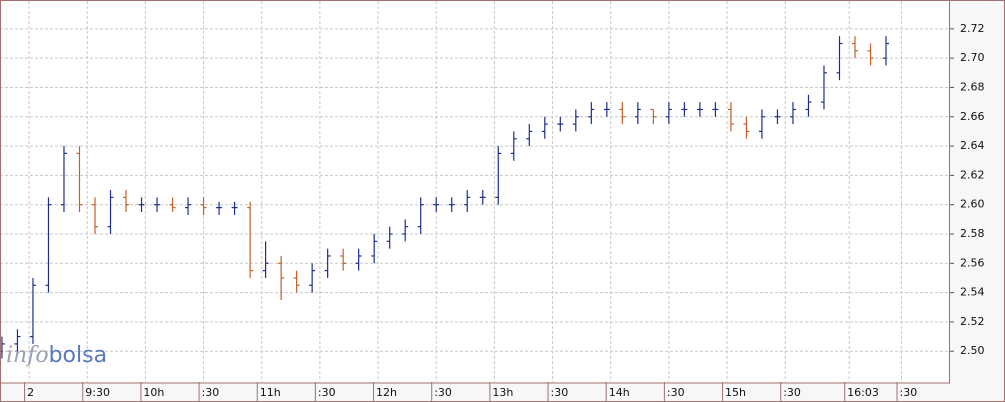 Image resolution: width=1005 pixels, height=402 pixels. What do you see at coordinates (972, 350) in the screenshot?
I see `y-tick-label: 2.50` at bounding box center [972, 350].